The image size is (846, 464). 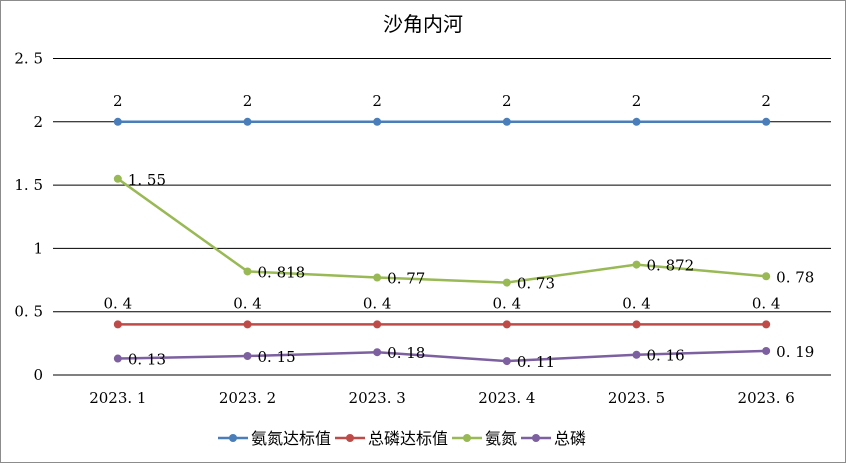 What do you see at coordinates (406, 279) in the screenshot?
I see `data-label: 0. 77` at bounding box center [406, 279].